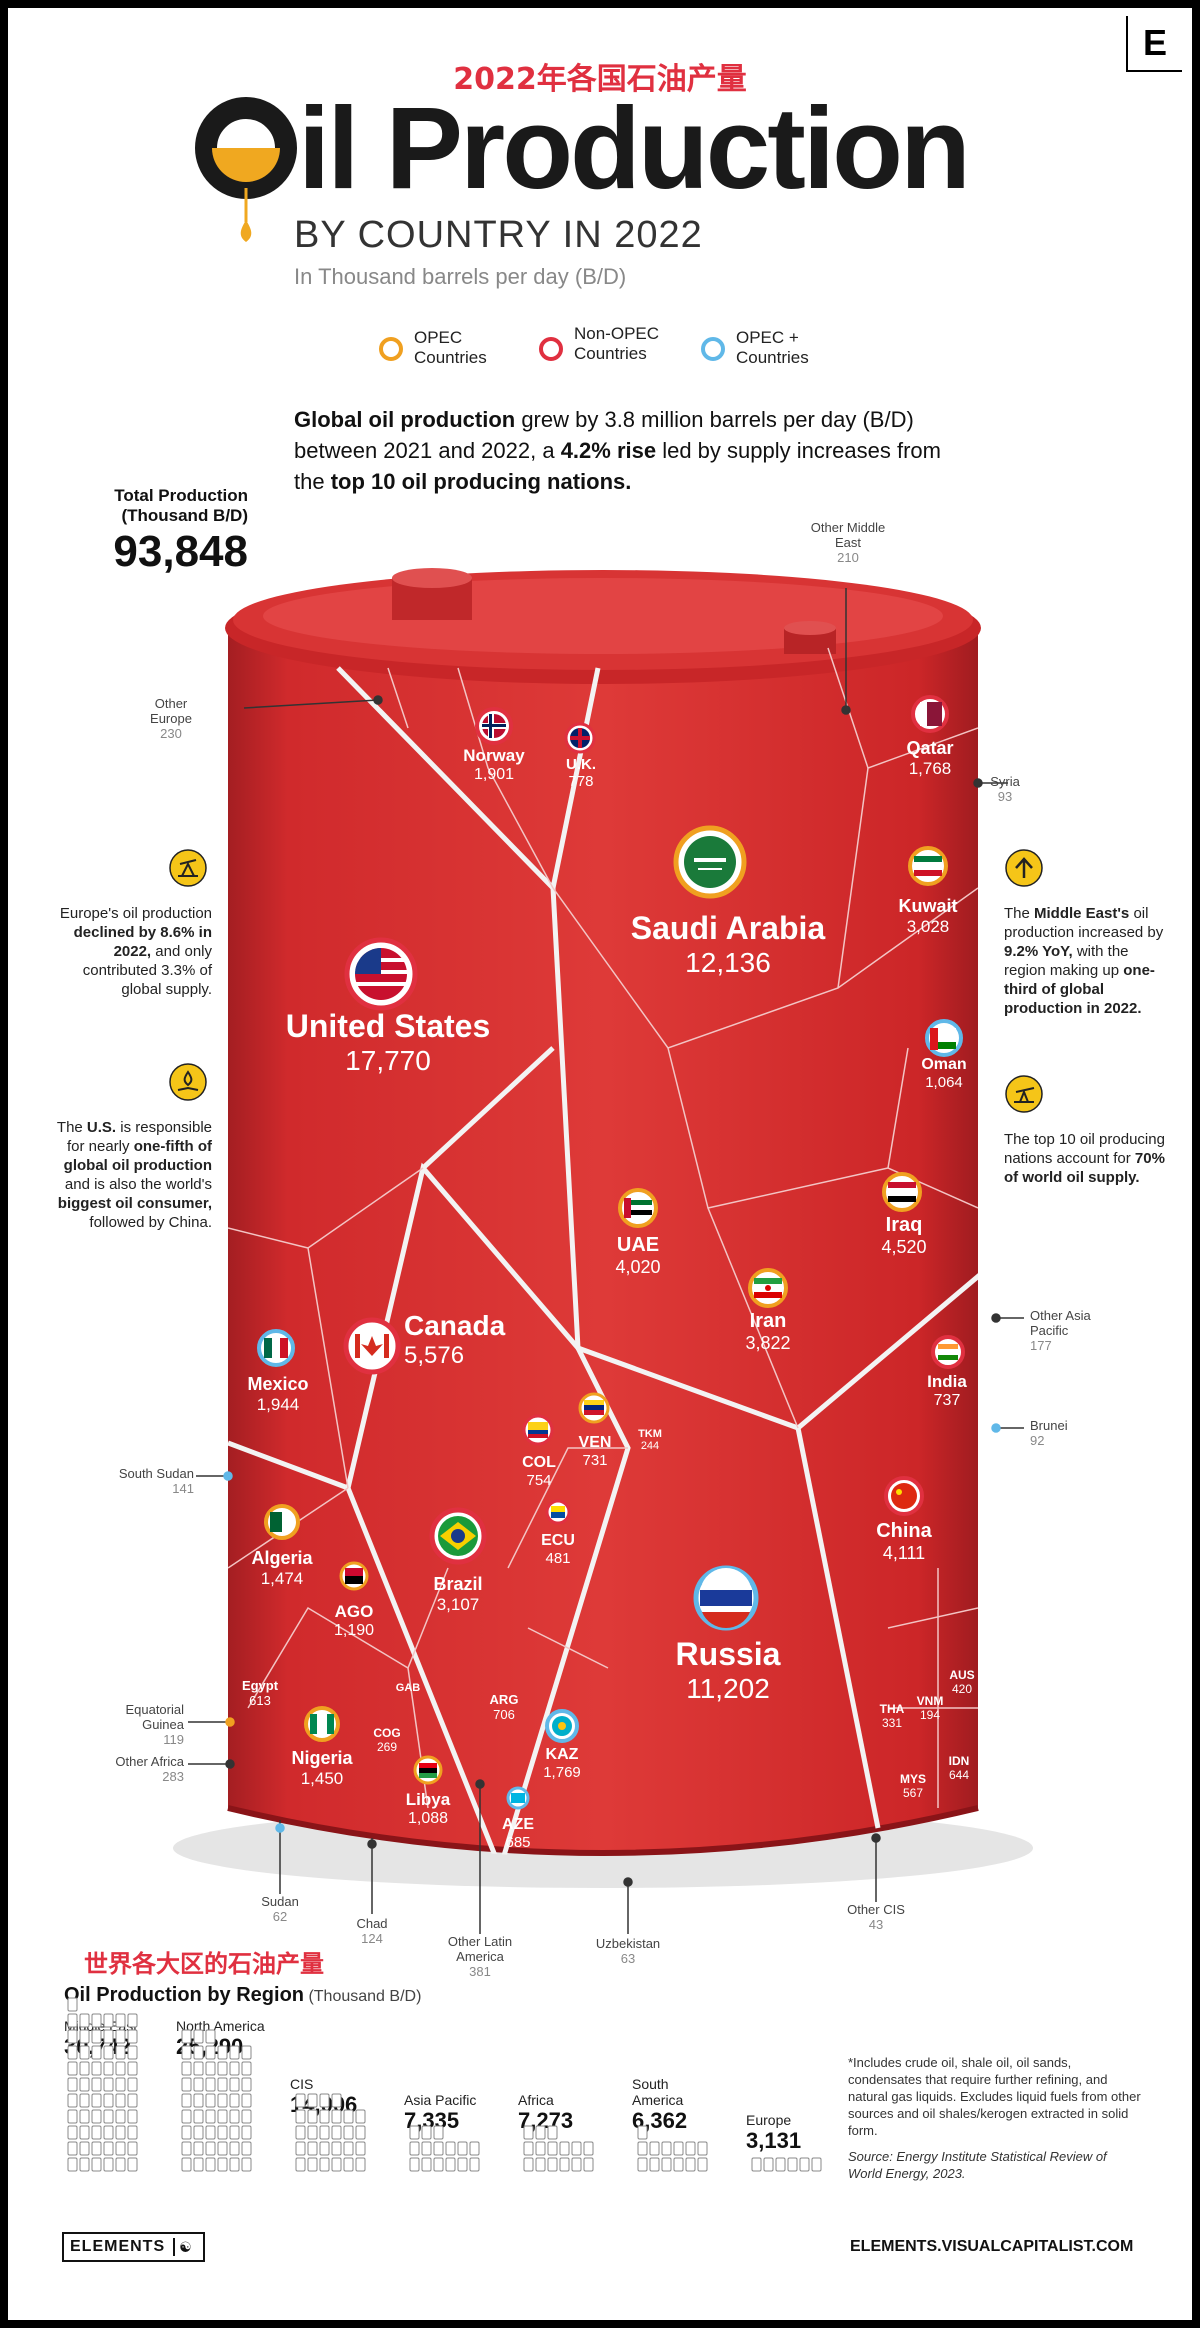 Image resolution: width=1200 pixels, height=2328 pixels. Describe the element at coordinates (786, 2164) in the screenshot. I see `region-bar-europe` at that location.